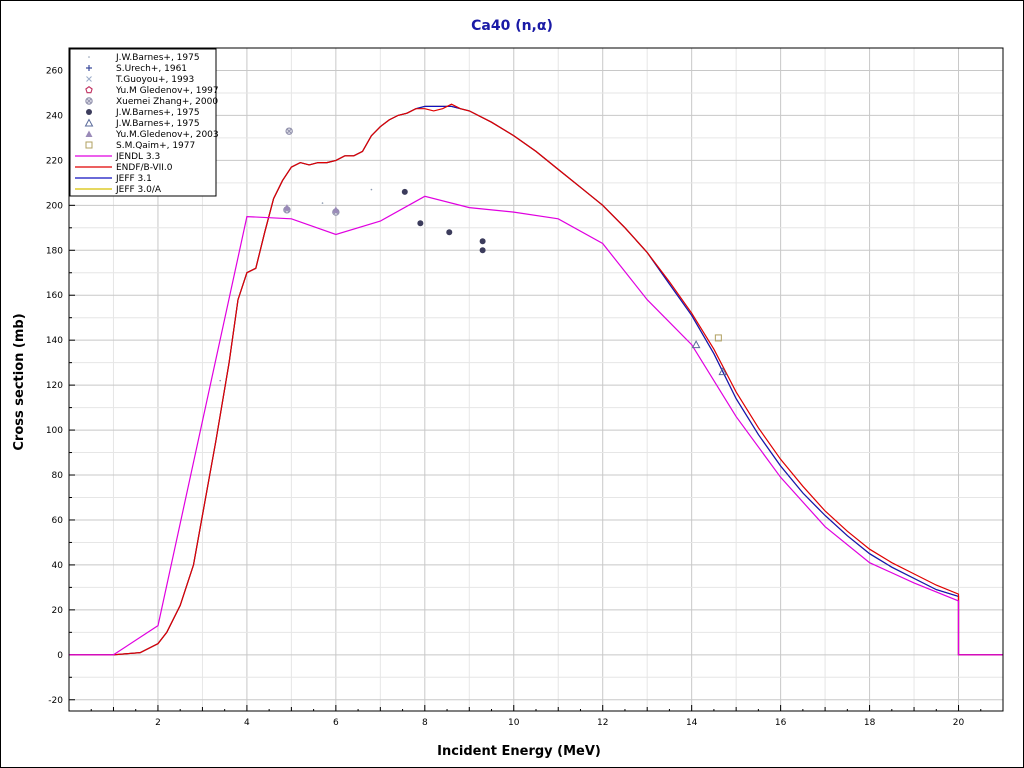 The height and width of the screenshot is (768, 1024). I want to click on y-tick-label: 240, so click(54, 116).